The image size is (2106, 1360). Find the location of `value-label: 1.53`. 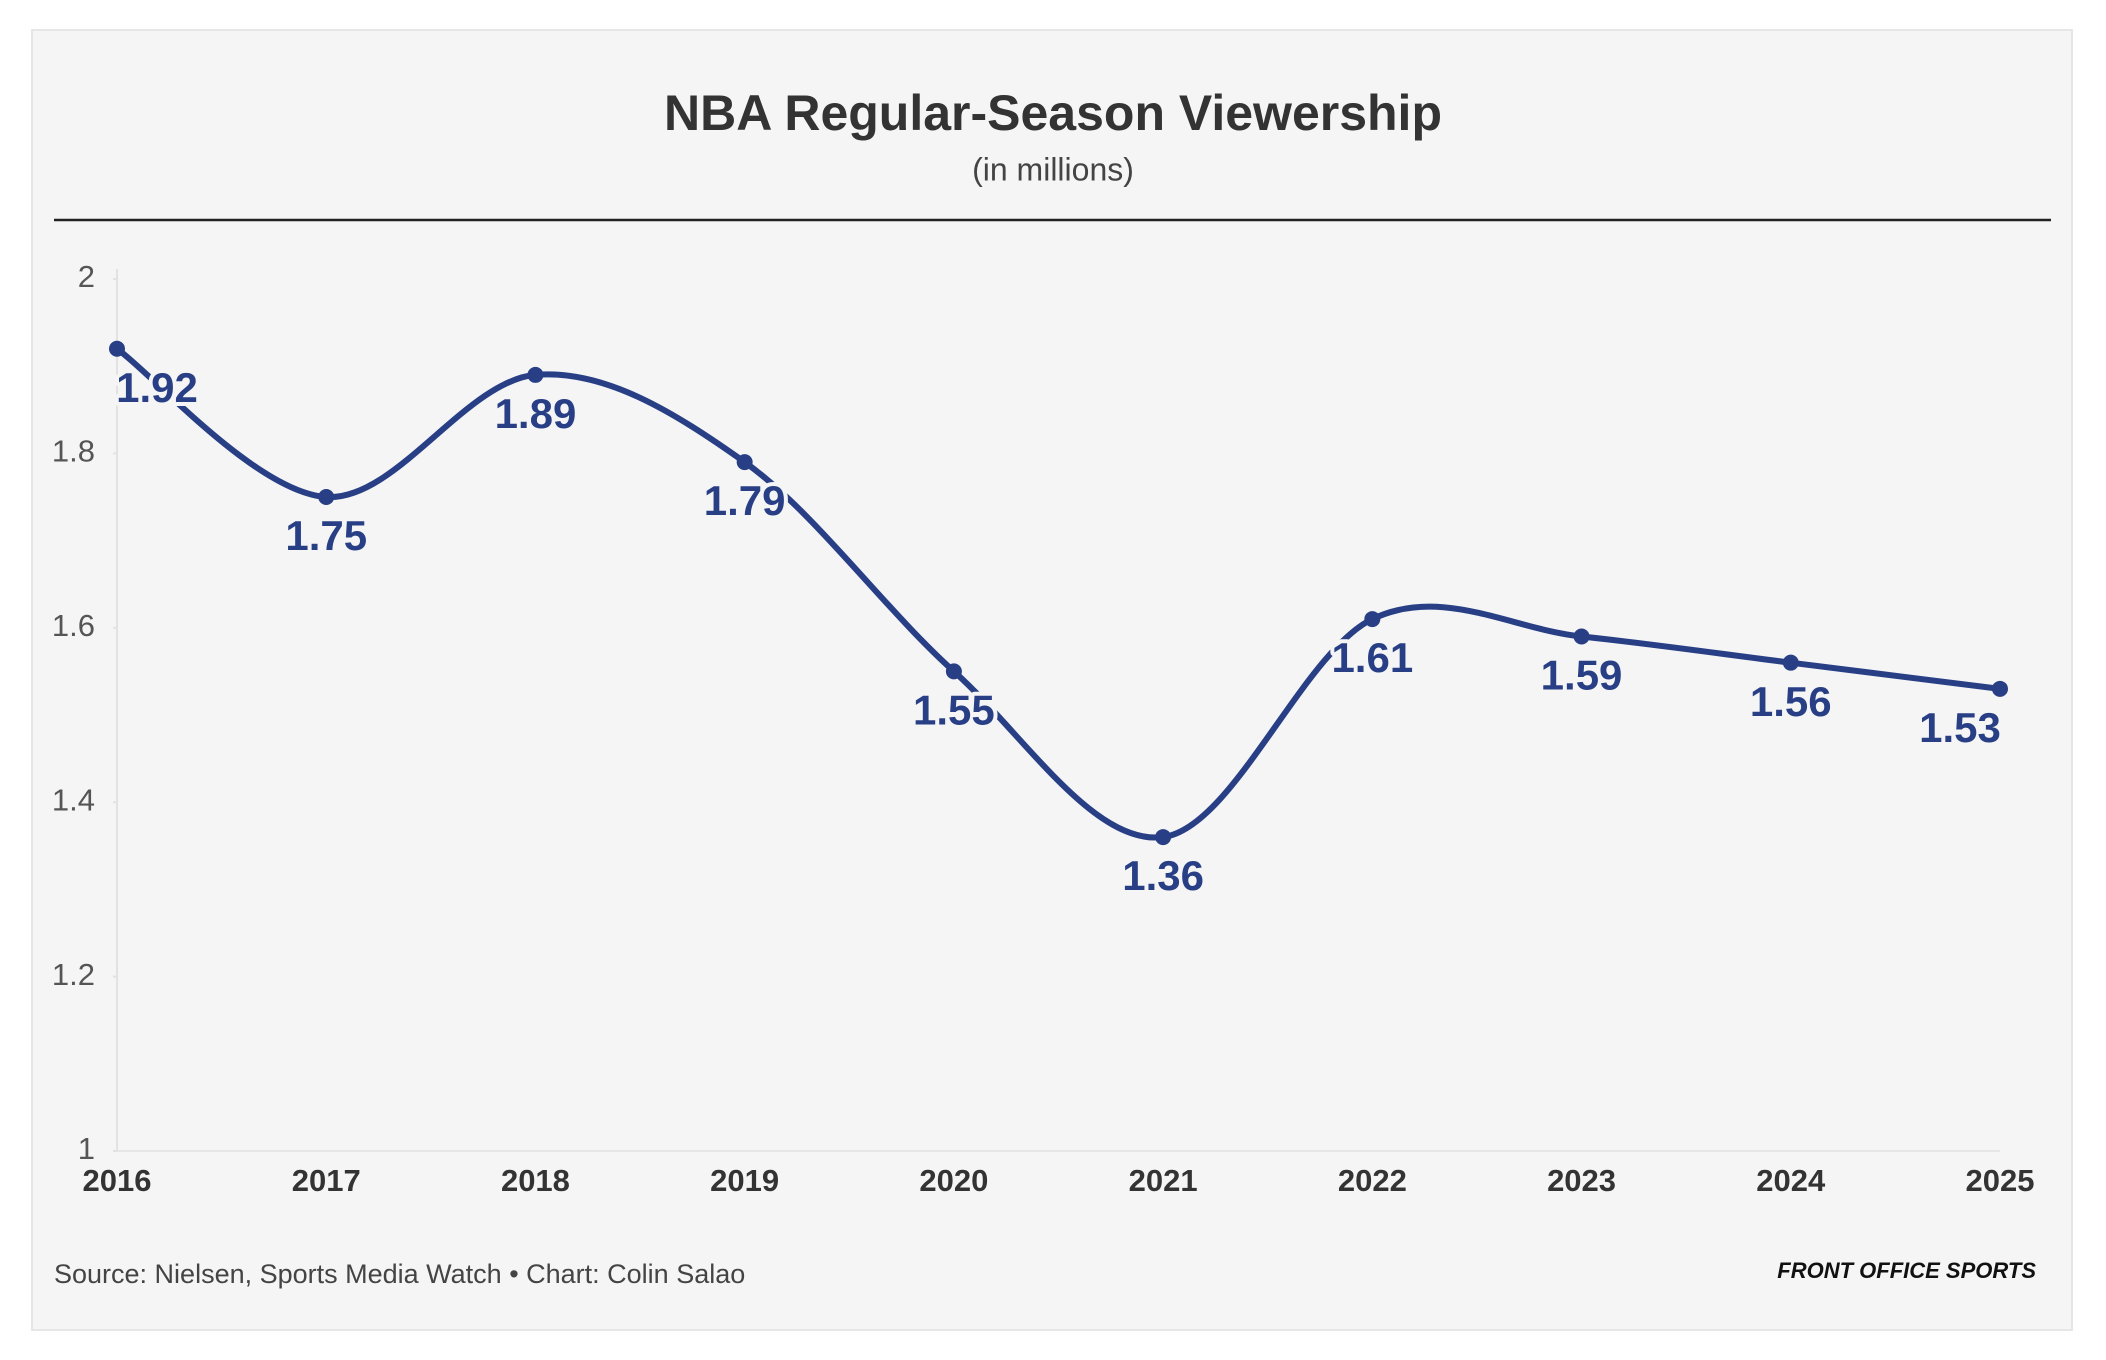

value-label: 1.53 is located at coordinates (1960, 727).